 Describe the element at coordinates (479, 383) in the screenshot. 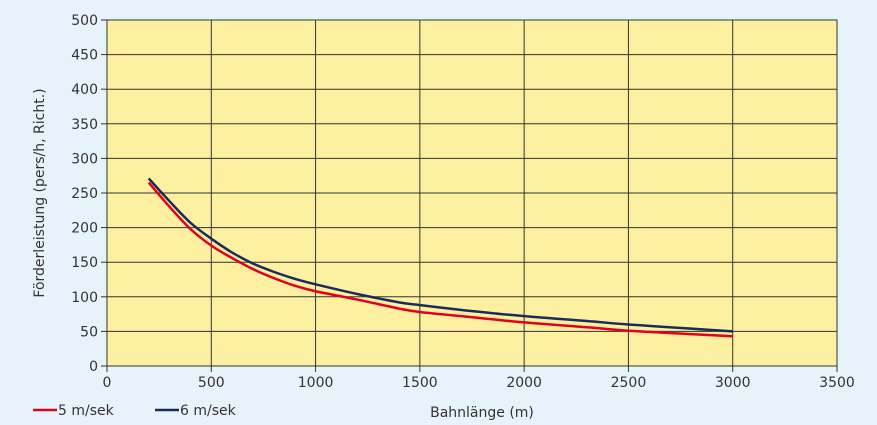

I see `x-tick-labels: 0 500 1000 1500 2000 2500 3000 3500` at that location.